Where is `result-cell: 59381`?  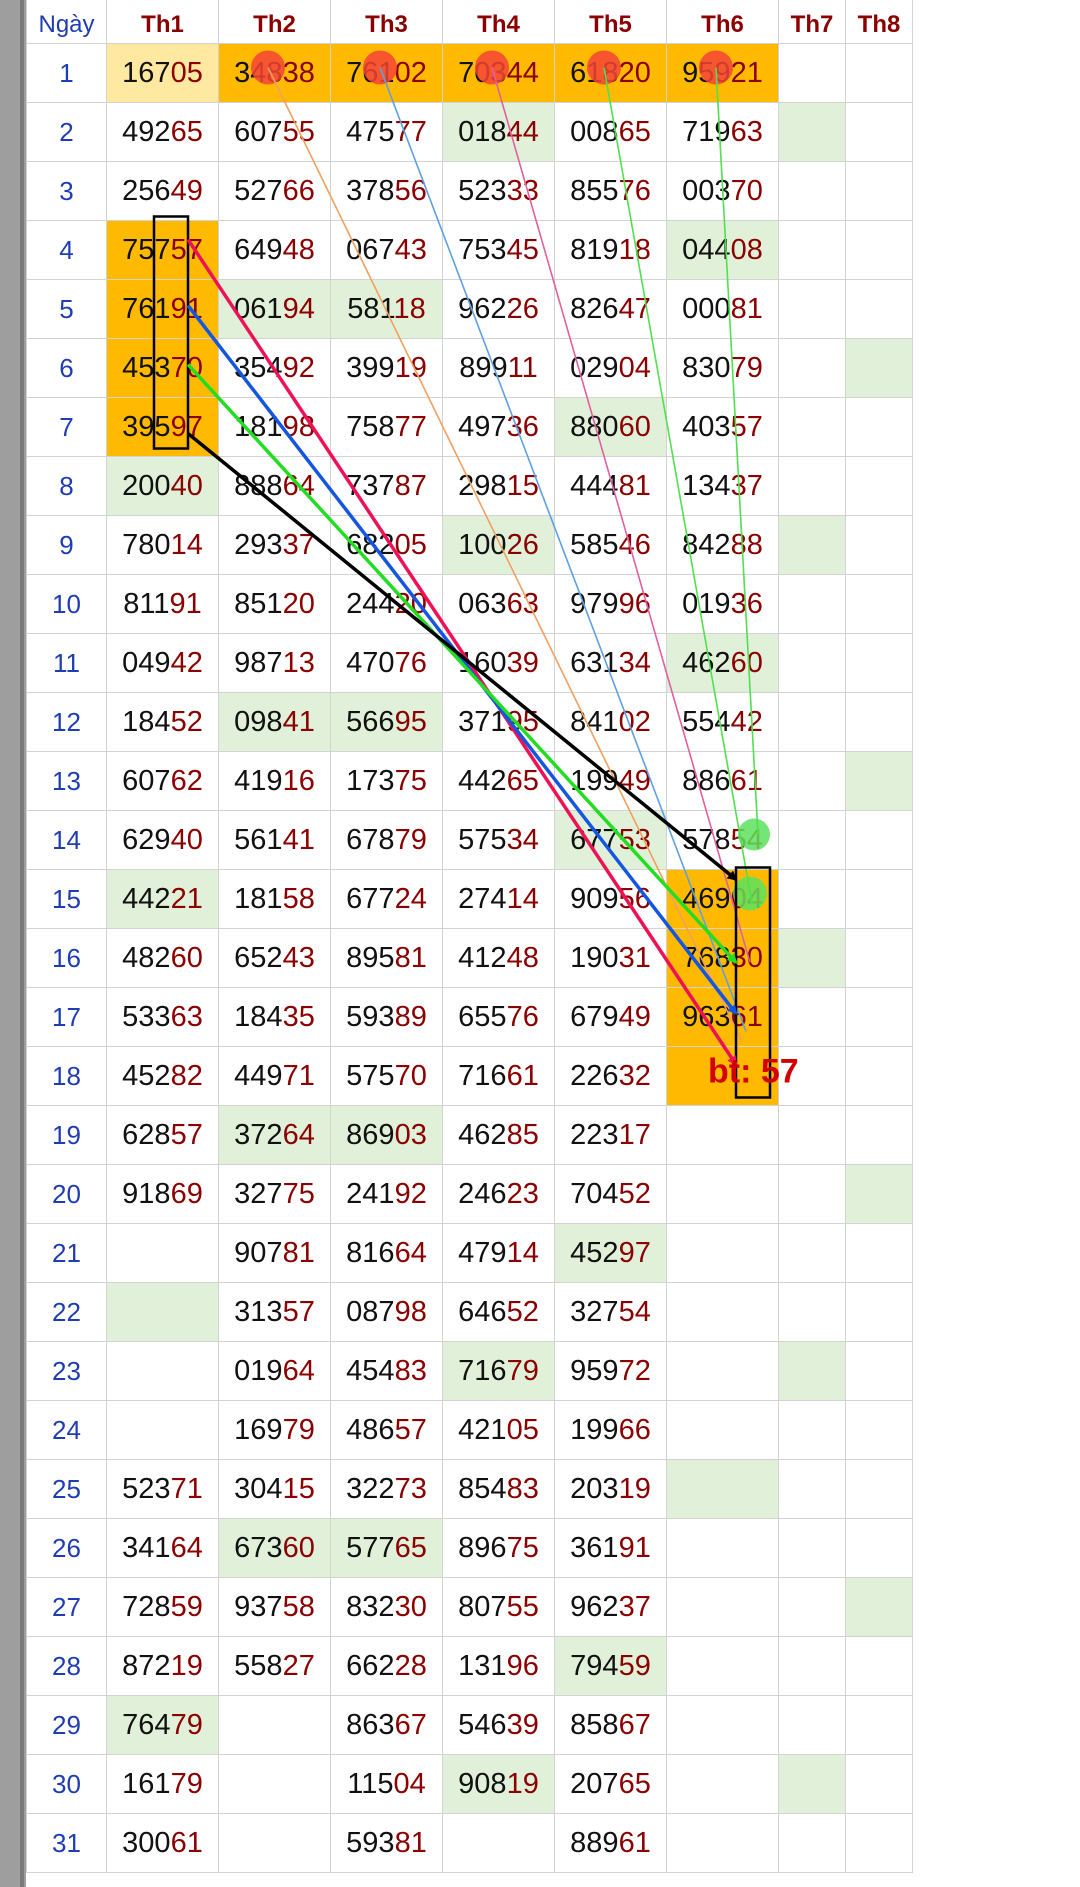 result-cell: 59381 is located at coordinates (386, 1843).